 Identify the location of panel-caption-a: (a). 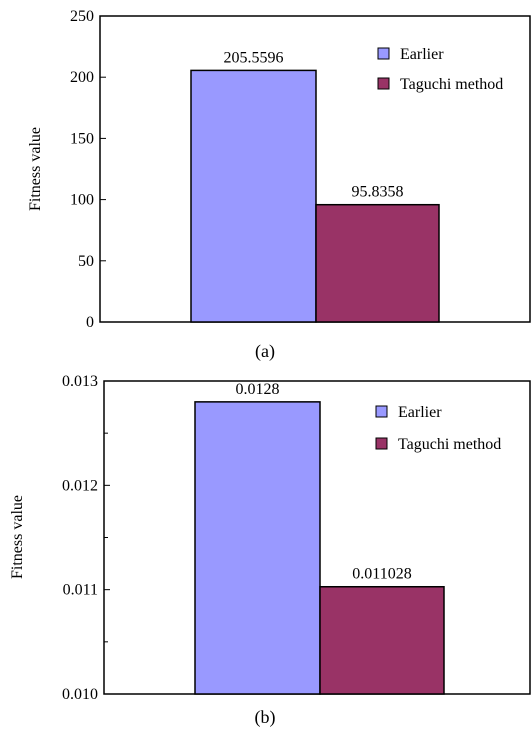
(265, 351).